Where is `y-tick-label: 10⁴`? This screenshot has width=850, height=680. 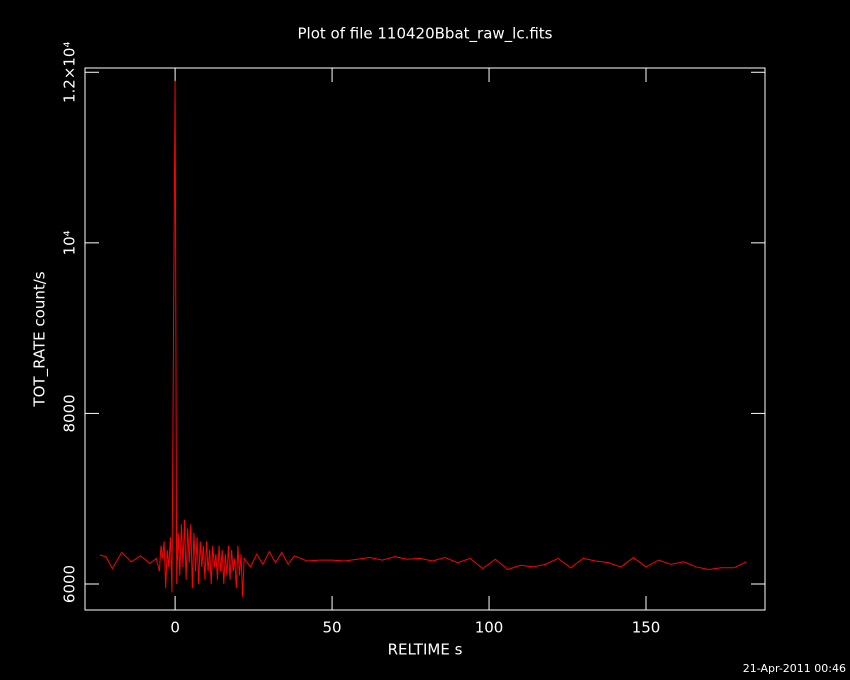 y-tick-label: 10⁴ is located at coordinates (70, 242).